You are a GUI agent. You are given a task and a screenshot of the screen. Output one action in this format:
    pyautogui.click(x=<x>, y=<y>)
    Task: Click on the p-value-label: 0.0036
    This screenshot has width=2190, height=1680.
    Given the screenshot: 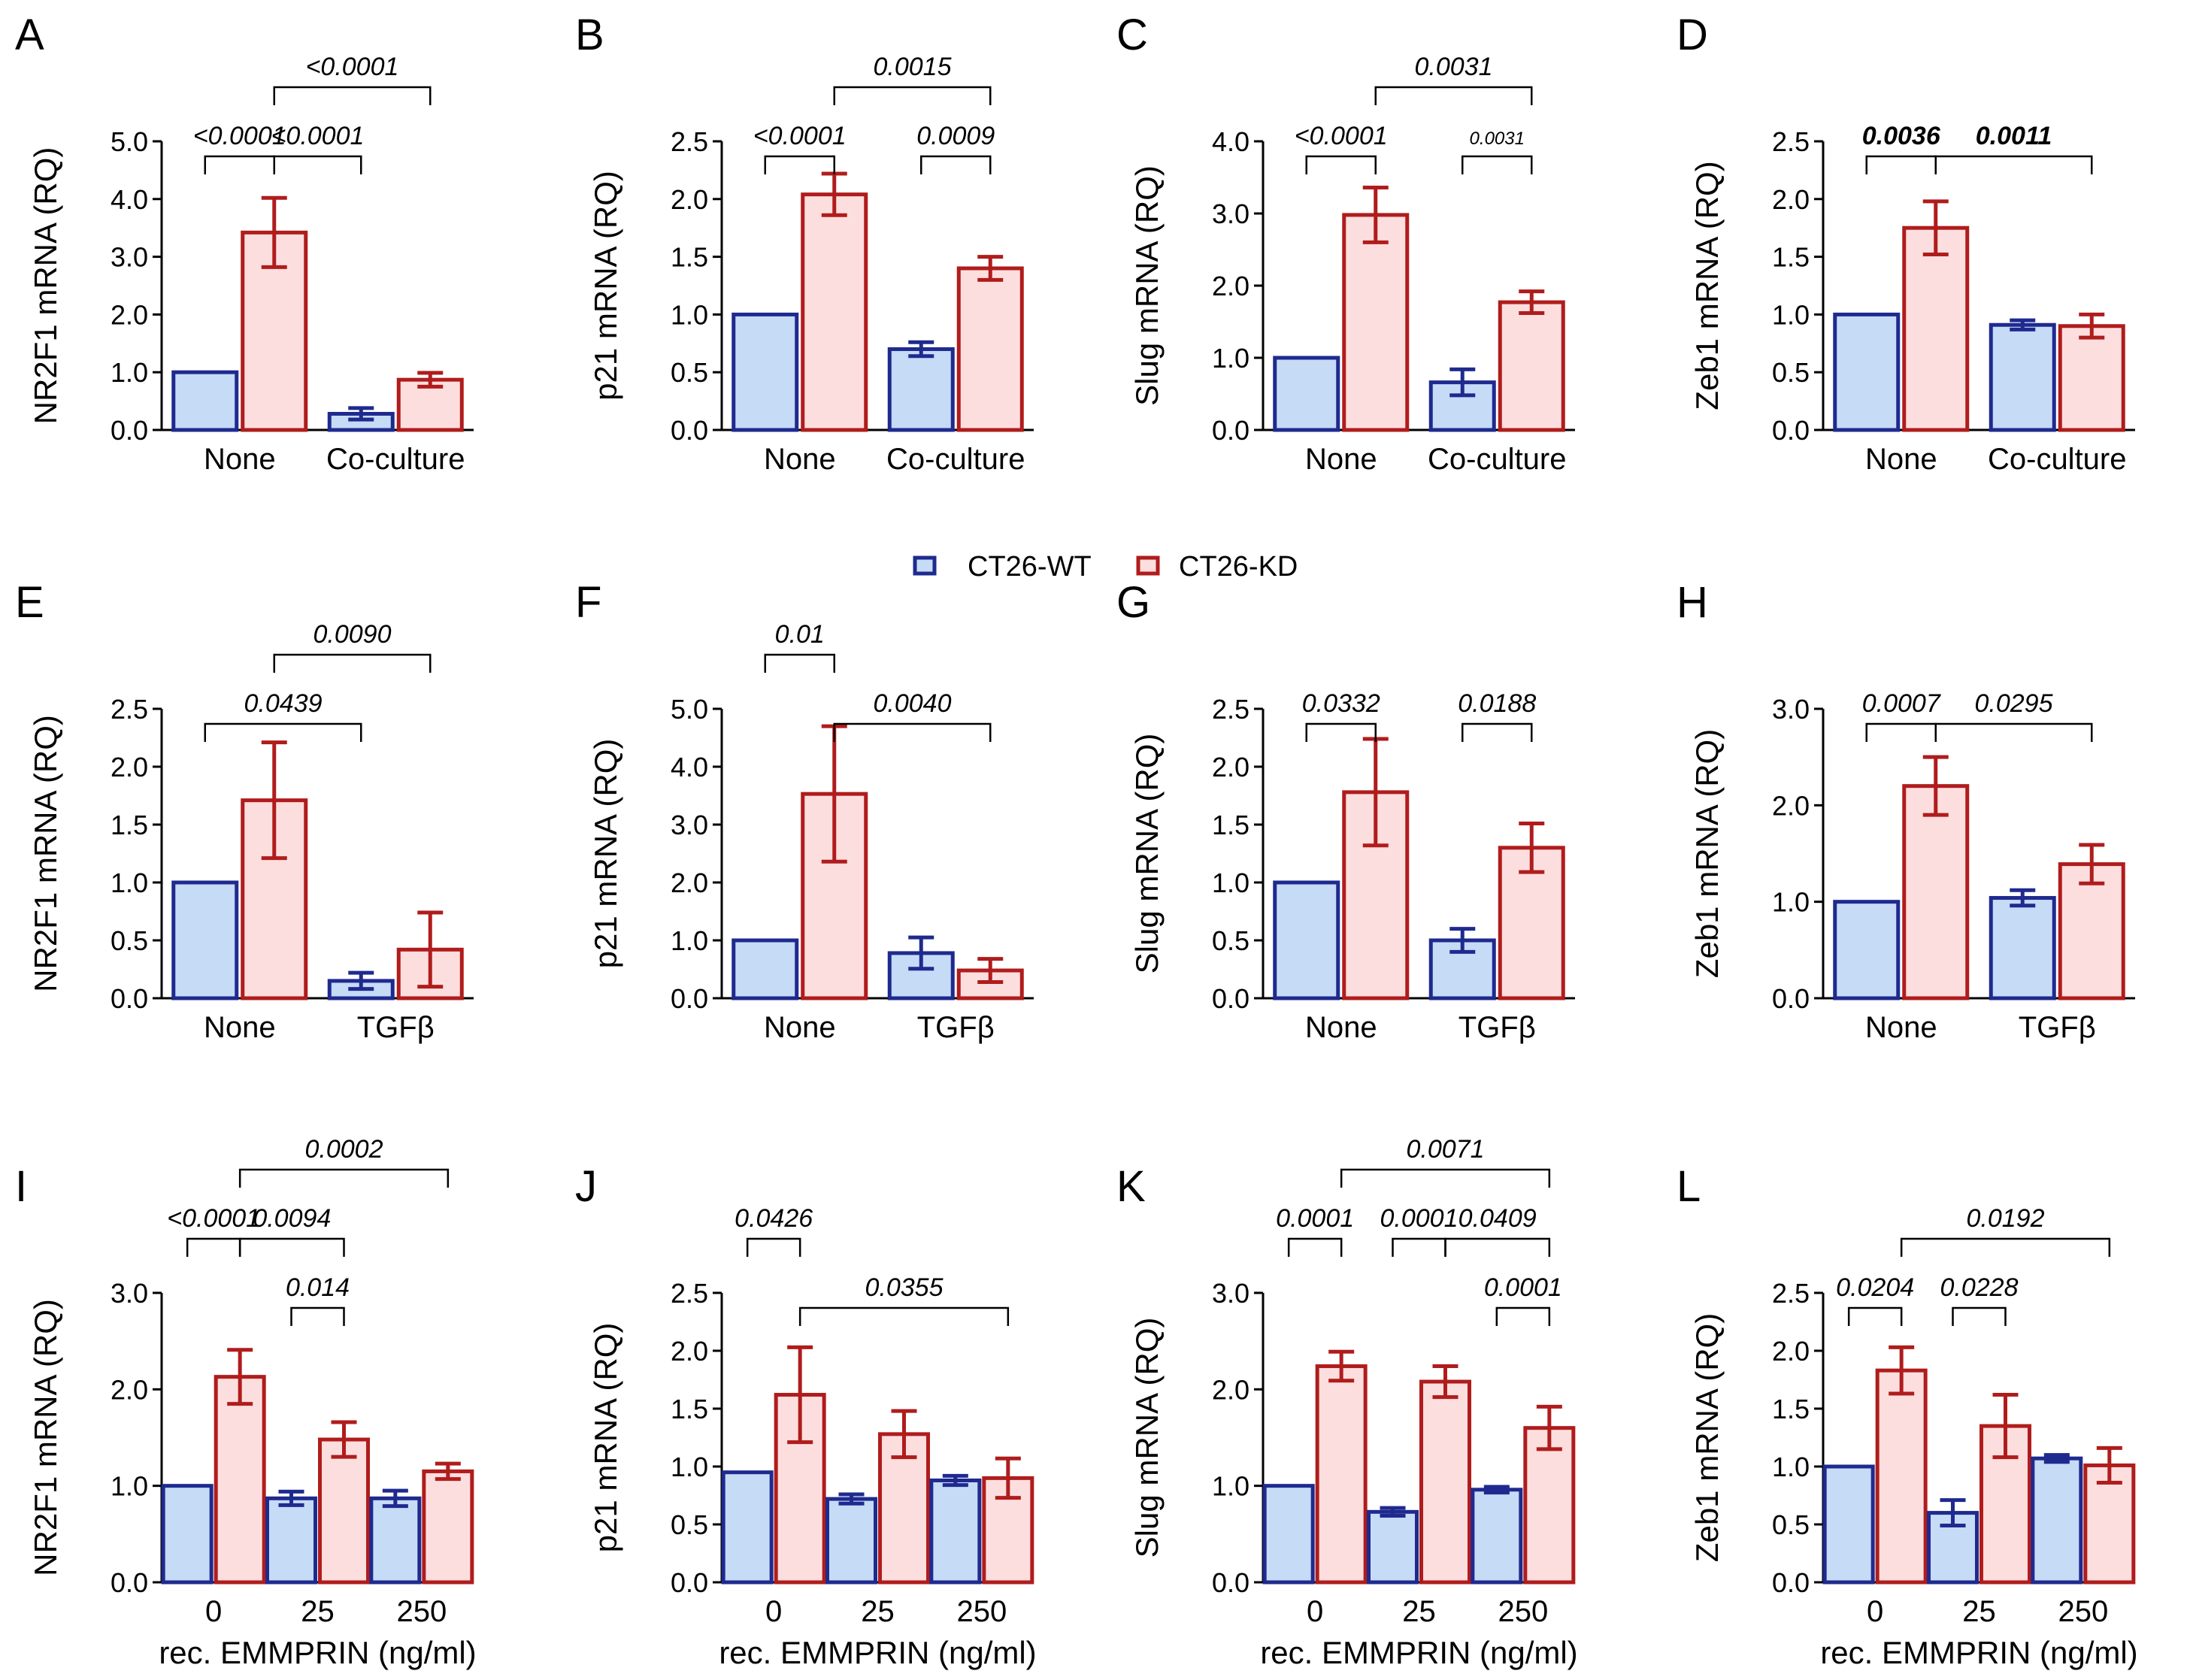 What is the action you would take?
    pyautogui.click(x=1901, y=136)
    